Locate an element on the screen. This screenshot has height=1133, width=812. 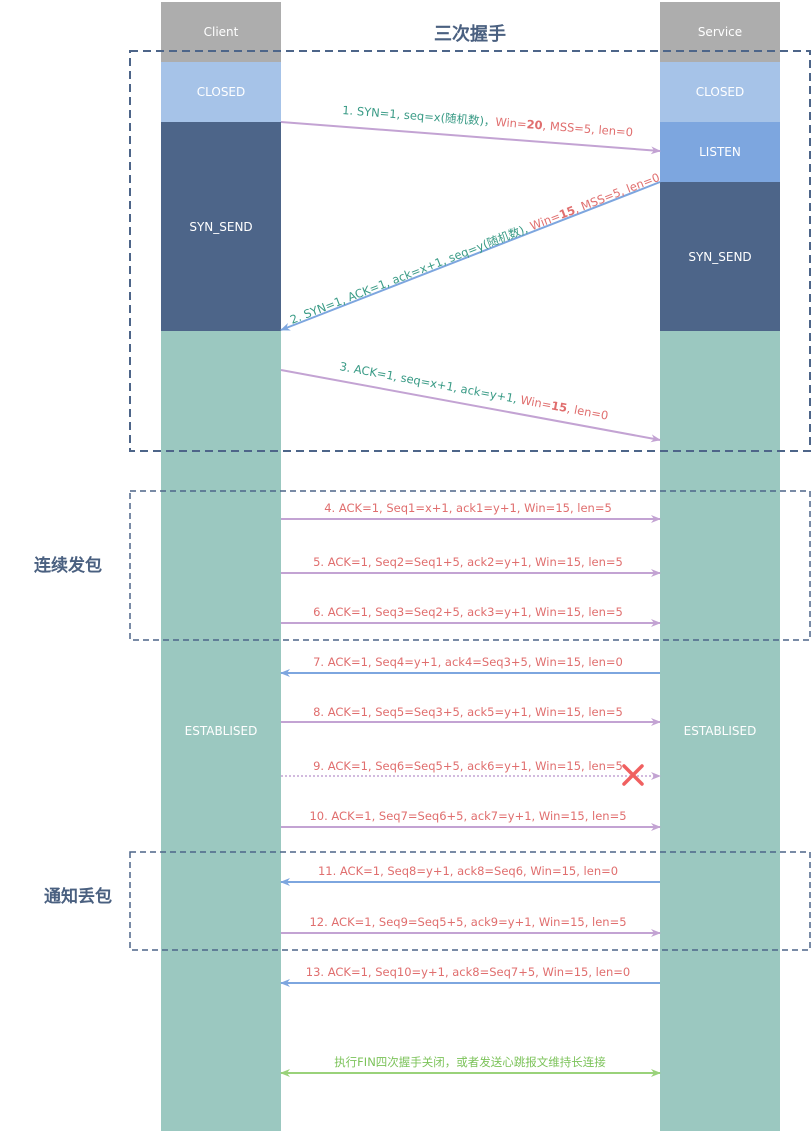
section-label-continuous-send: 连续发包 is located at coordinates (68, 566).